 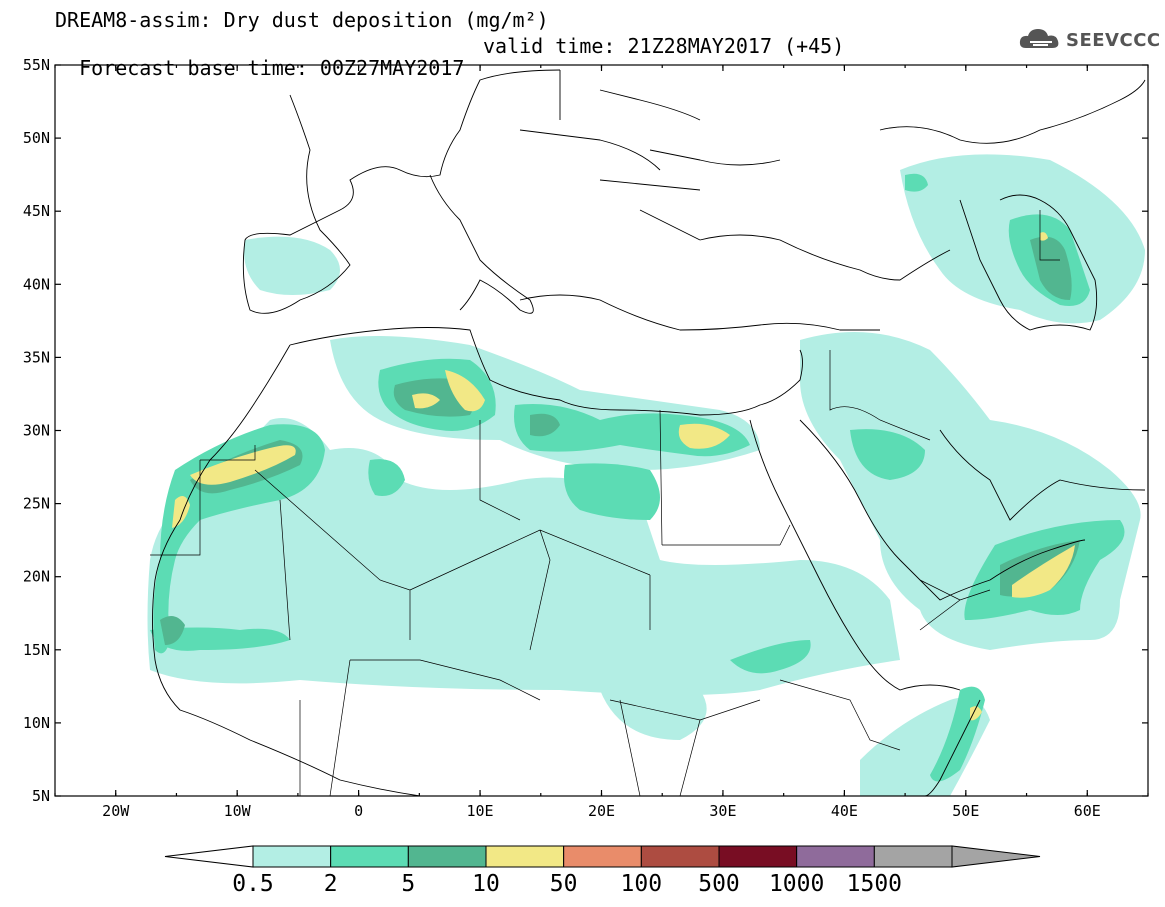 I want to click on valid-time-label: valid time: 21Z28MAY2017 (+45), so click(x=664, y=46).